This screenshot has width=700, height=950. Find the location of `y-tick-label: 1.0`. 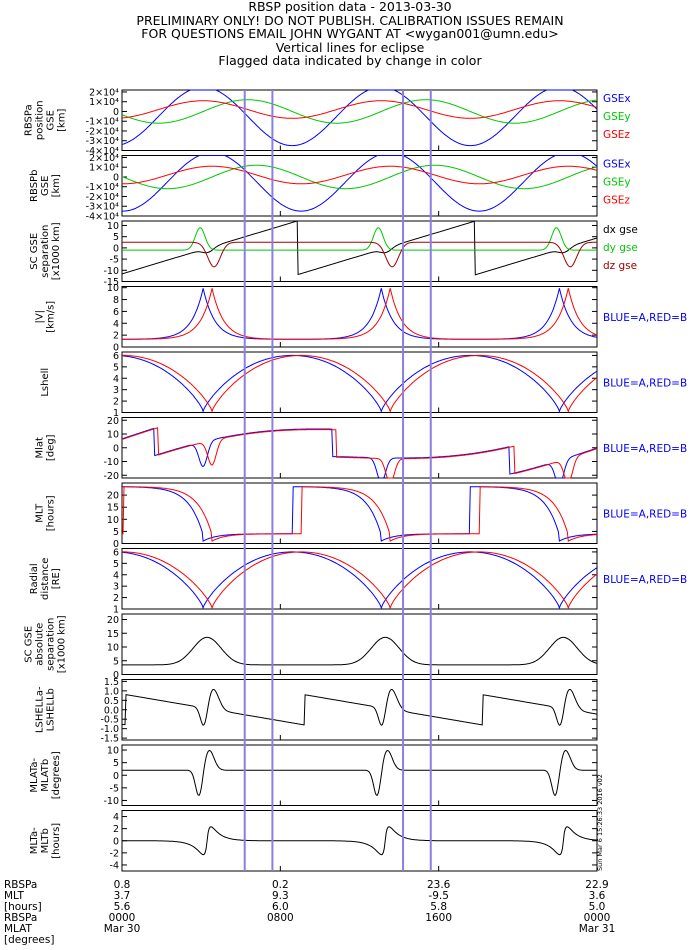

y-tick-label: 1.0 is located at coordinates (111, 691).